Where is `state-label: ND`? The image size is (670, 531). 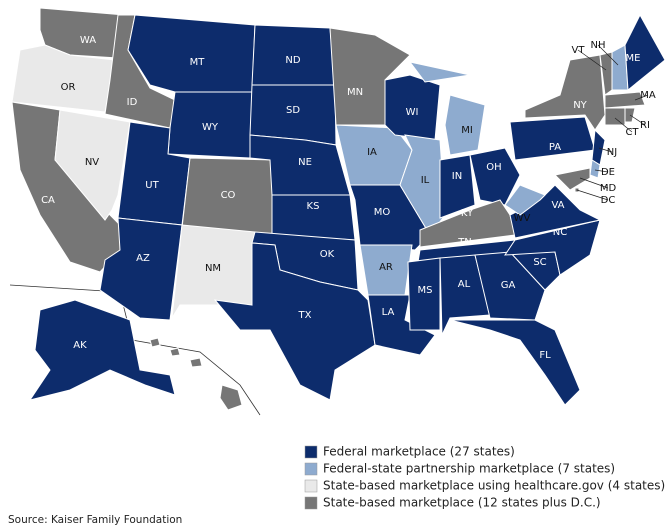 state-label: ND is located at coordinates (292, 60).